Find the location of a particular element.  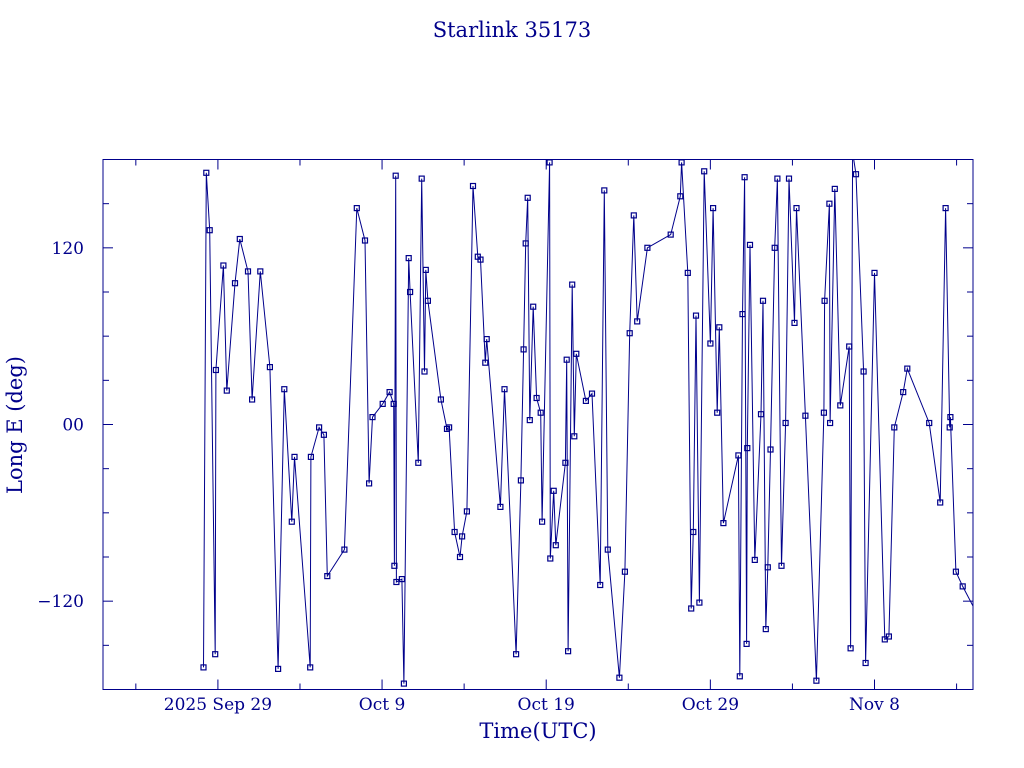

y-tick-label: −120 is located at coordinates (60, 602).